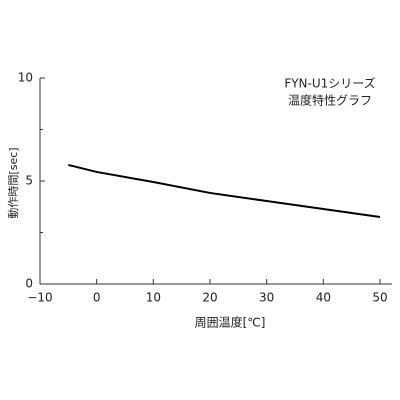 Image resolution: width=400 pixels, height=400 pixels. Describe the element at coordinates (29, 284) in the screenshot. I see `y-tick-label: 0` at that location.